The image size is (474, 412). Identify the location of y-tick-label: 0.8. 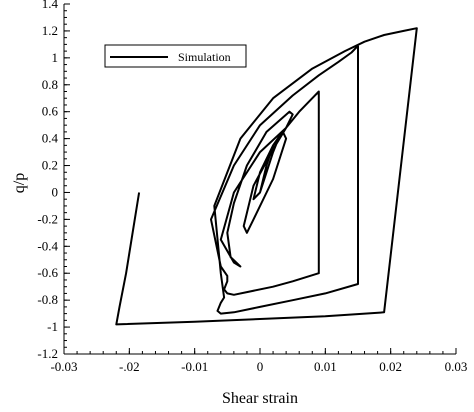
(50, 84).